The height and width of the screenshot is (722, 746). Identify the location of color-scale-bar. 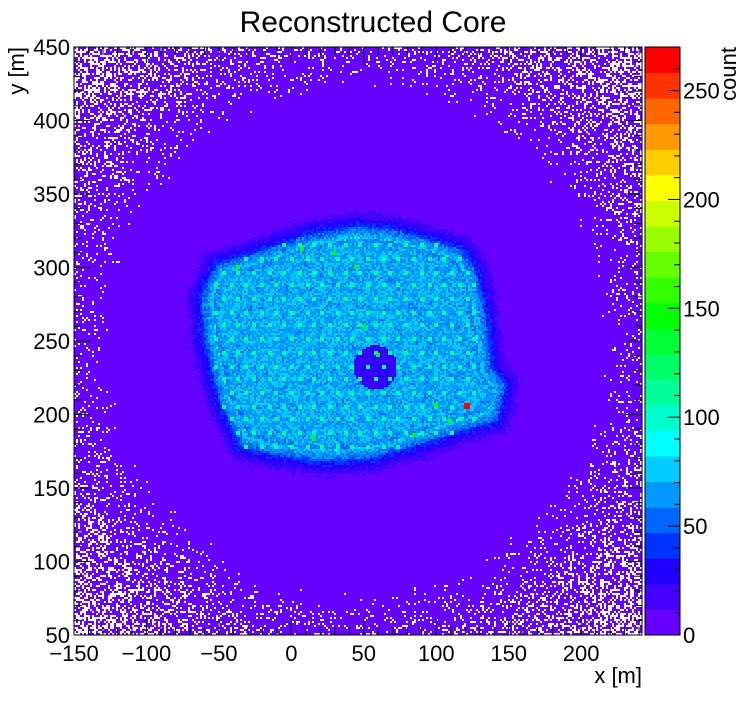
(662, 341).